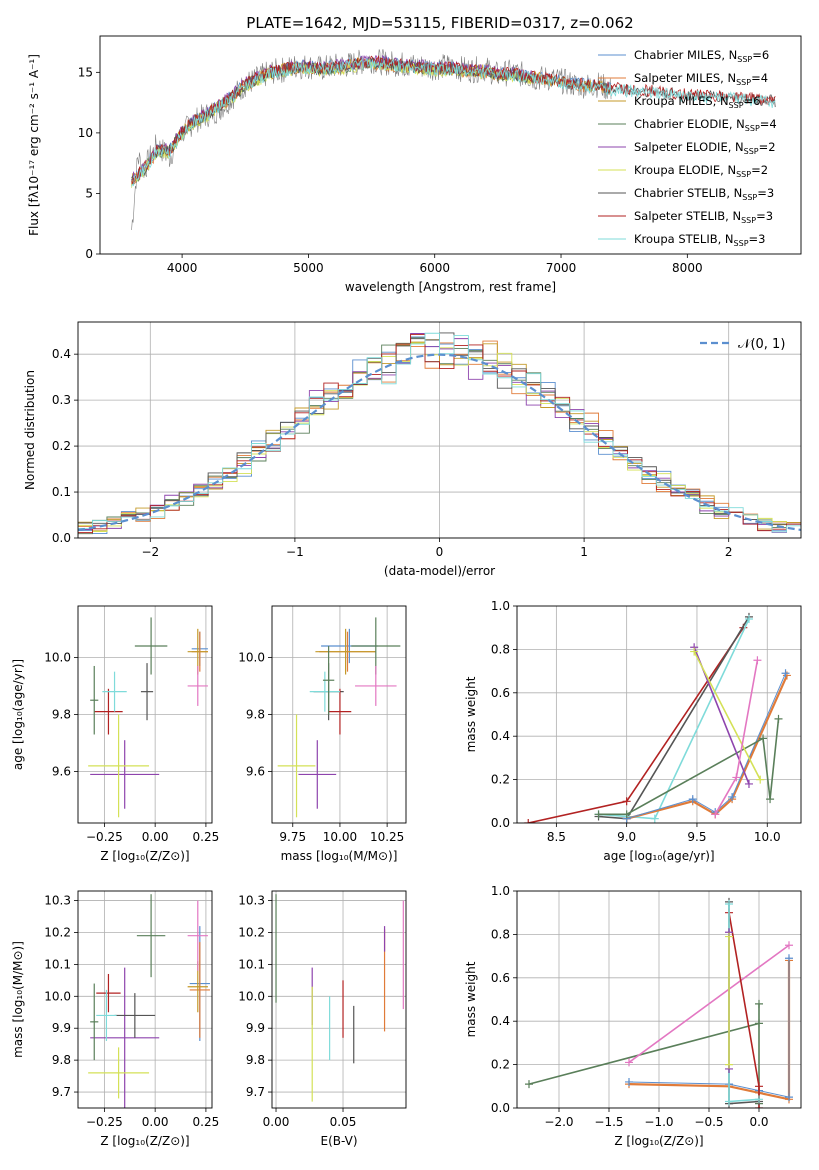 The image size is (819, 1170). What do you see at coordinates (500, 934) in the screenshot?
I see `weight-vs-Z-ytick-label: 0.8` at bounding box center [500, 934].